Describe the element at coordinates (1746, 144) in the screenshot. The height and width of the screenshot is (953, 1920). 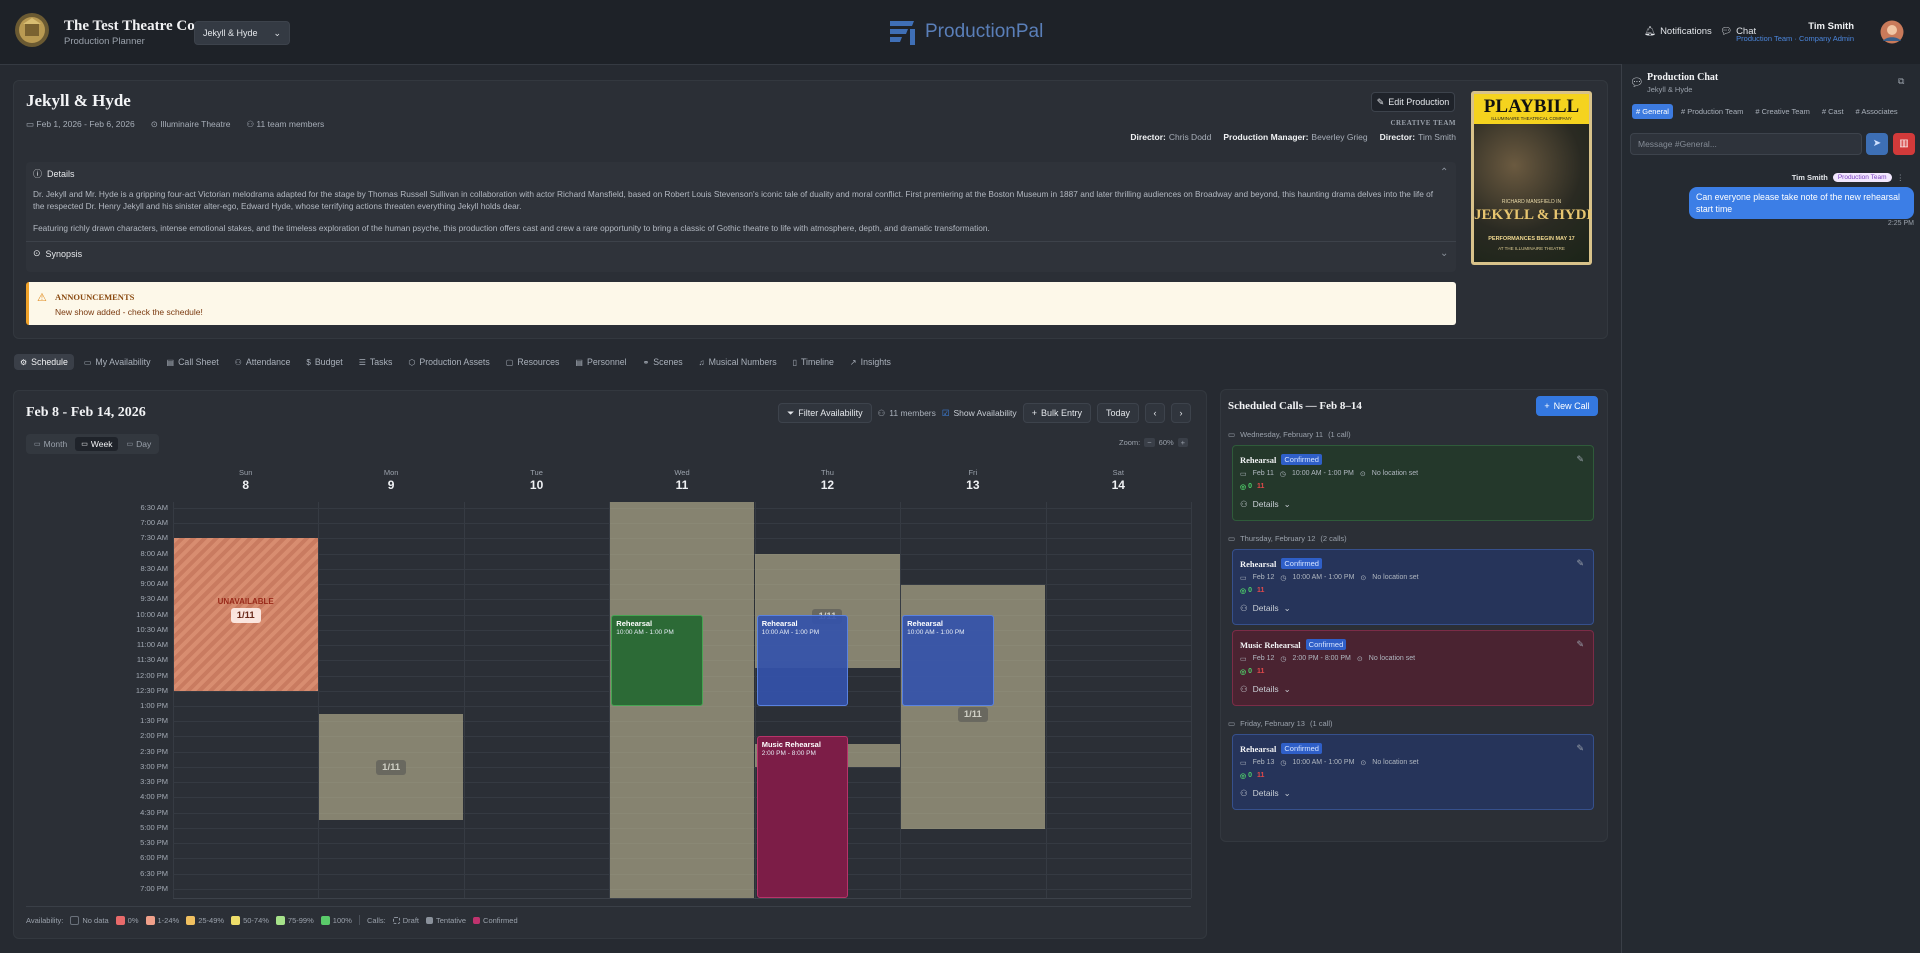
I see `chat-input` at that location.